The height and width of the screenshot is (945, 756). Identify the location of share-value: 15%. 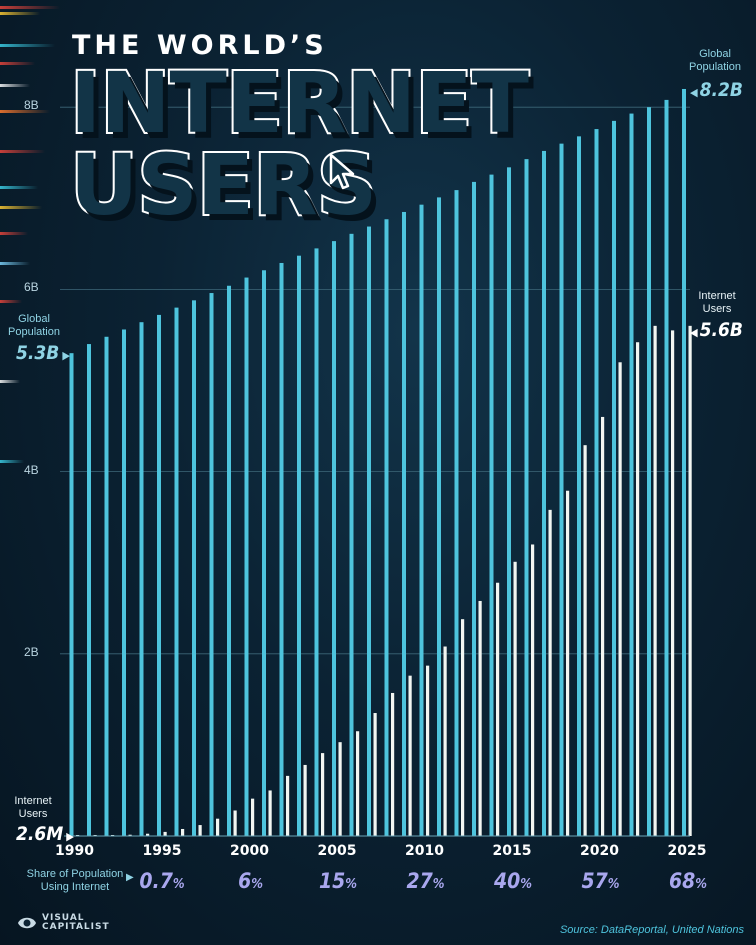
(337, 881).